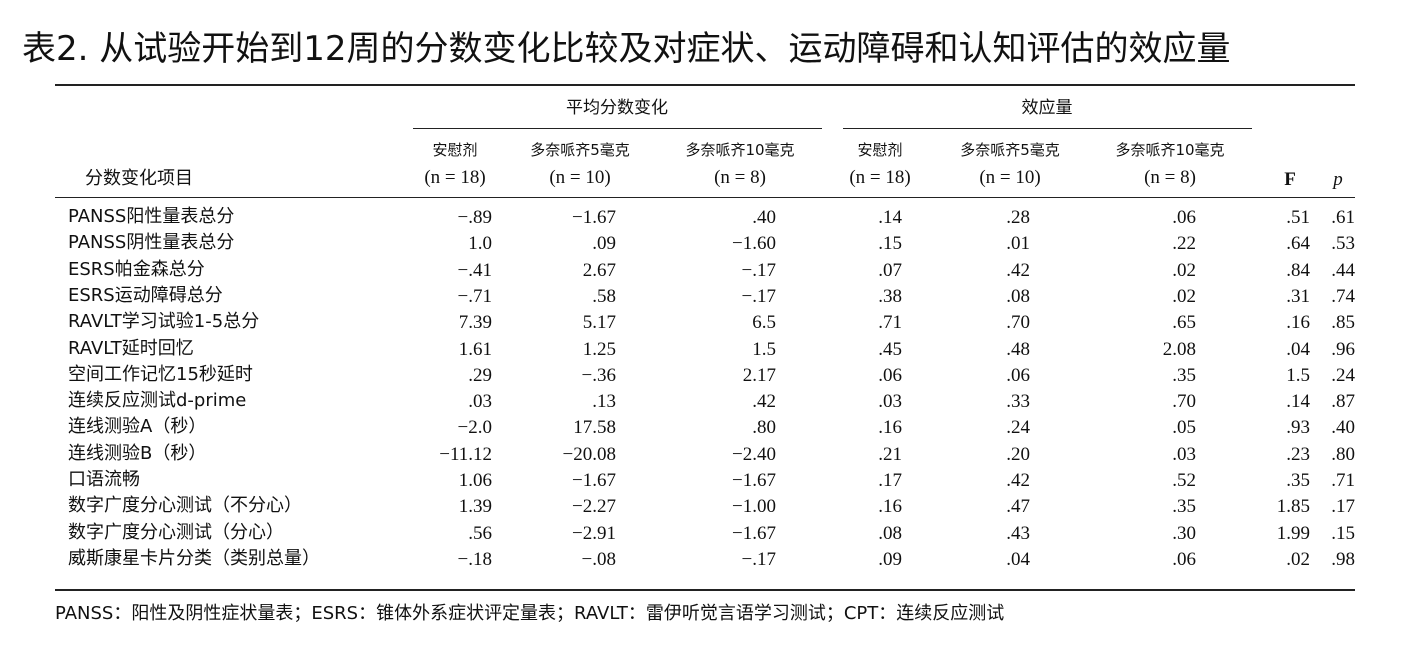  I want to click on cell: −20.08, so click(589, 454).